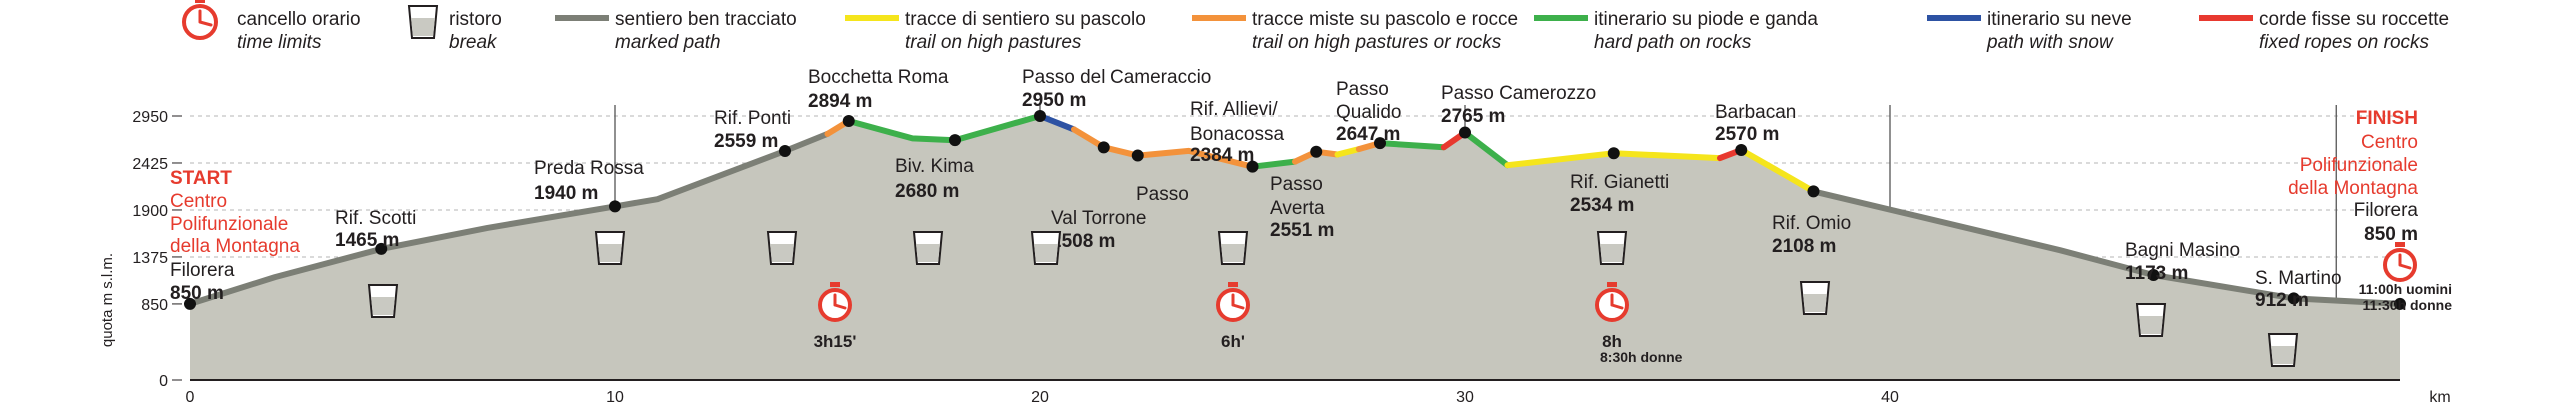 This screenshot has height=416, width=2551. Describe the element at coordinates (1063, 77) in the screenshot. I see `waypoint-name: Passo del` at that location.